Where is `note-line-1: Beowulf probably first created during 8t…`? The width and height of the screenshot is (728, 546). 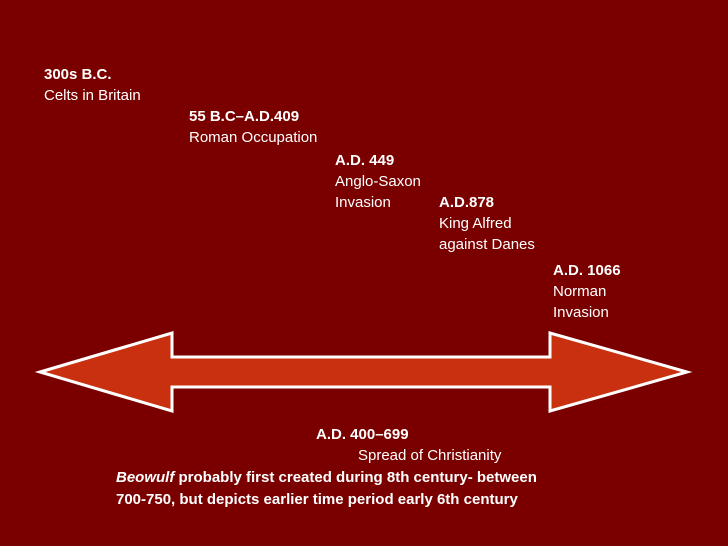 note-line-1: Beowulf probably first created during 8t… is located at coordinates (326, 478).